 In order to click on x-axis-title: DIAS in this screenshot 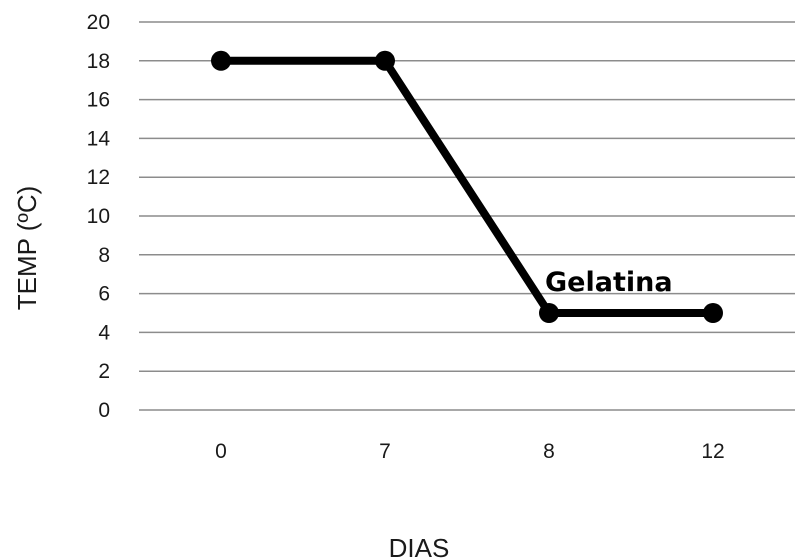, I will do `click(419, 546)`.